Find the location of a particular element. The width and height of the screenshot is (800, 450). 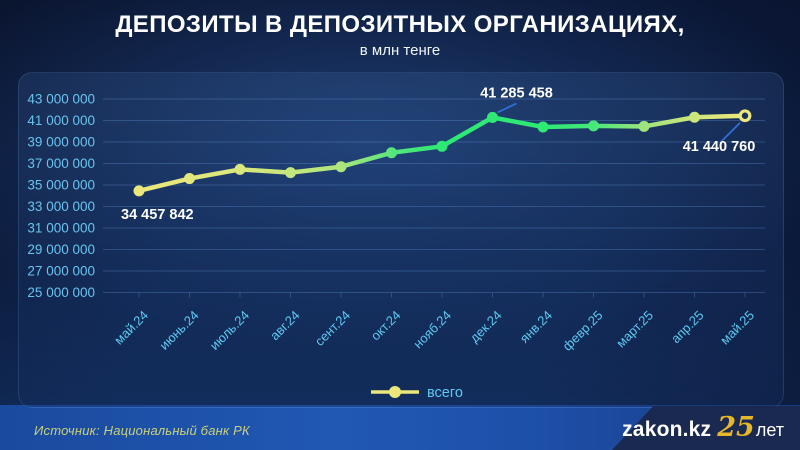

y-tick-label: 29 000 000 is located at coordinates (61, 249).